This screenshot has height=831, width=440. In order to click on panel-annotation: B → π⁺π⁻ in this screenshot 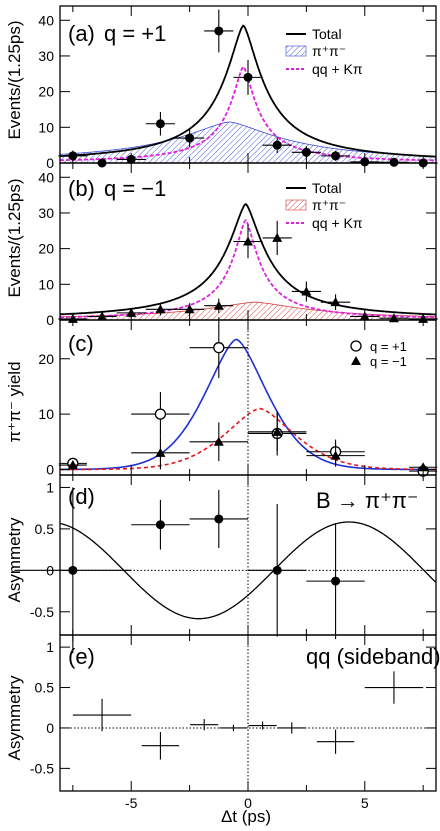, I will do `click(367, 500)`.